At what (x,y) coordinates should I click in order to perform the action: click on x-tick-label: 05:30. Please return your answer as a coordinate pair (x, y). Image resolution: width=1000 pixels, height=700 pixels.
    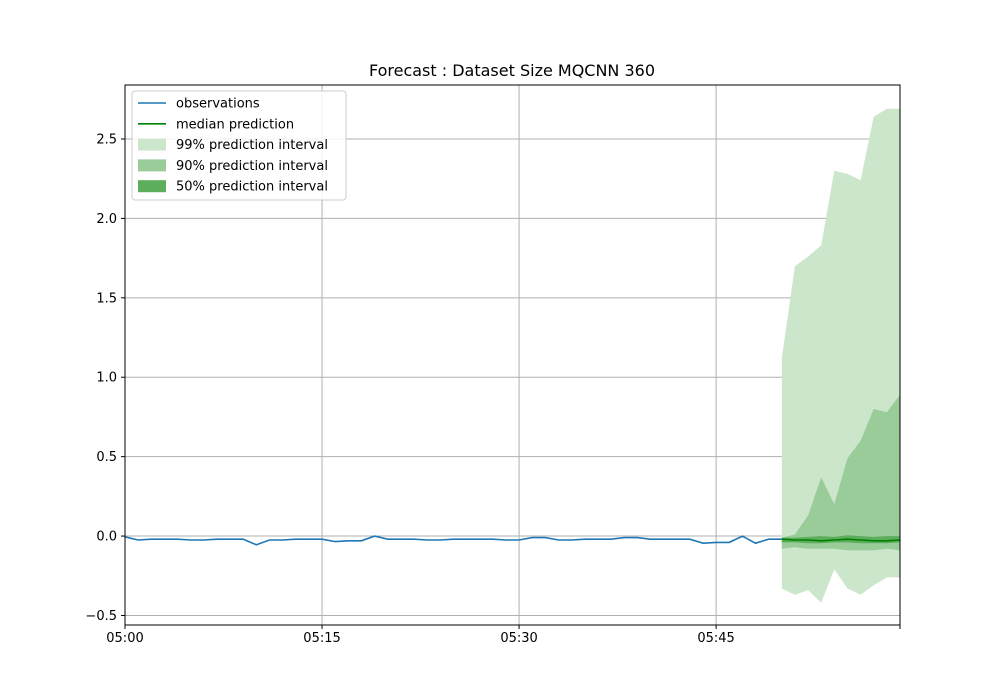
    Looking at the image, I should click on (518, 638).